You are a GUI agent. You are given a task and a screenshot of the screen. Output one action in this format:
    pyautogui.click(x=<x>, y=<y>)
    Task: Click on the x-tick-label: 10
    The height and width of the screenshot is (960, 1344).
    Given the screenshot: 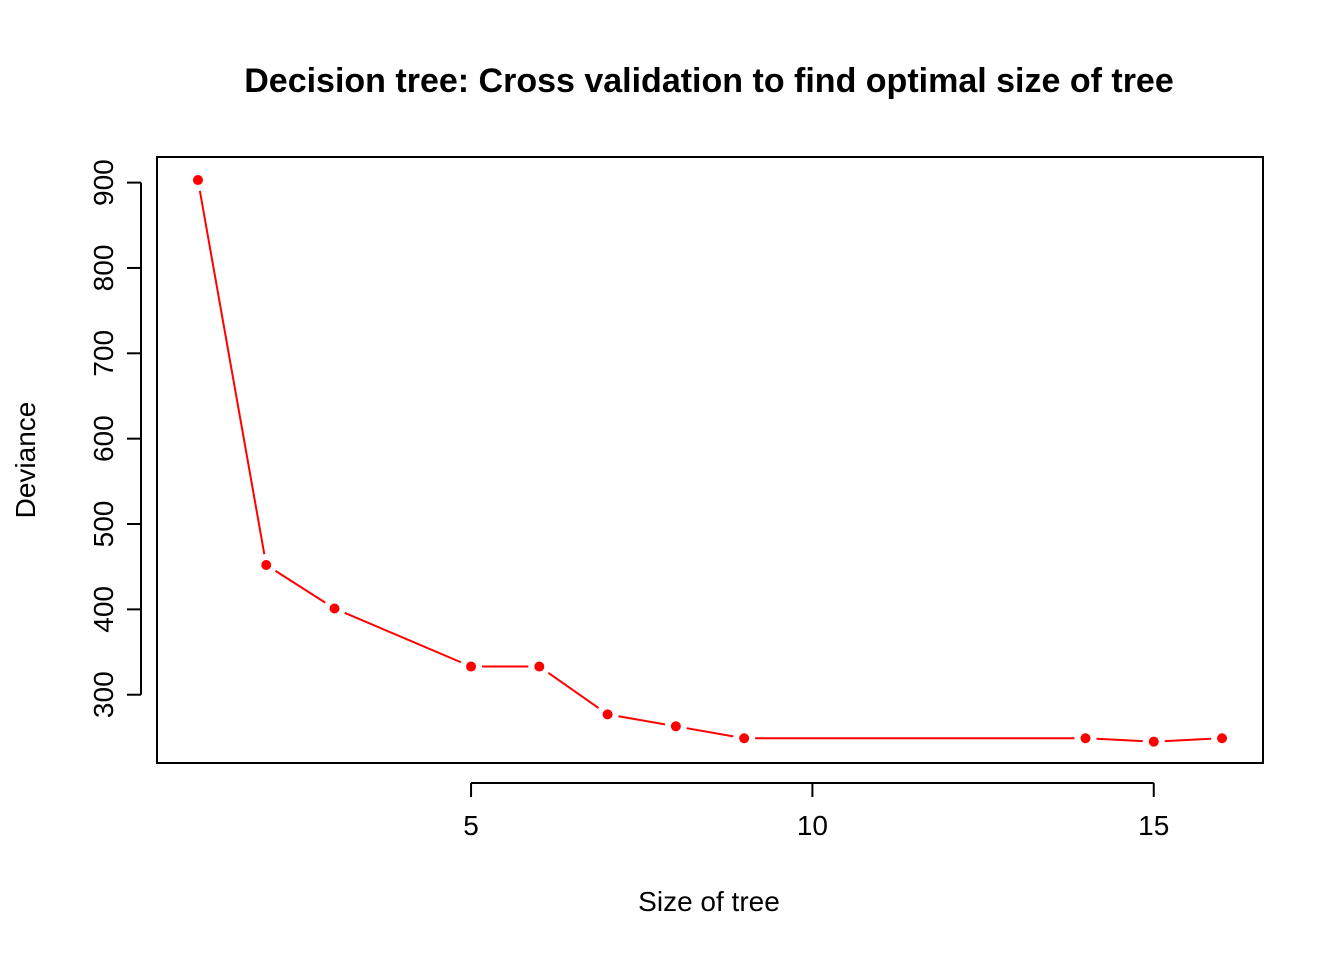 What is the action you would take?
    pyautogui.click(x=812, y=825)
    